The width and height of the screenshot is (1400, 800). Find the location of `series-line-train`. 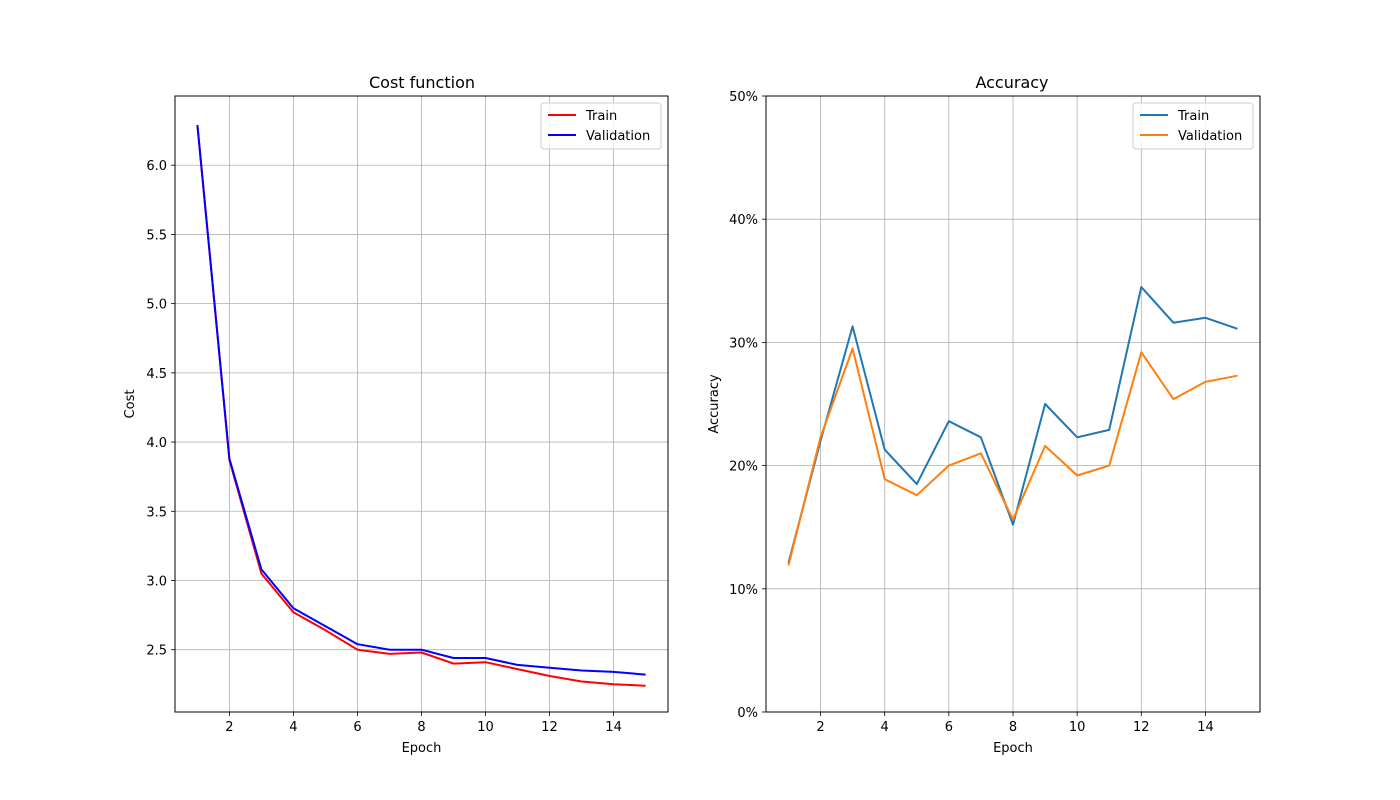

series-line-train is located at coordinates (1012, 425).